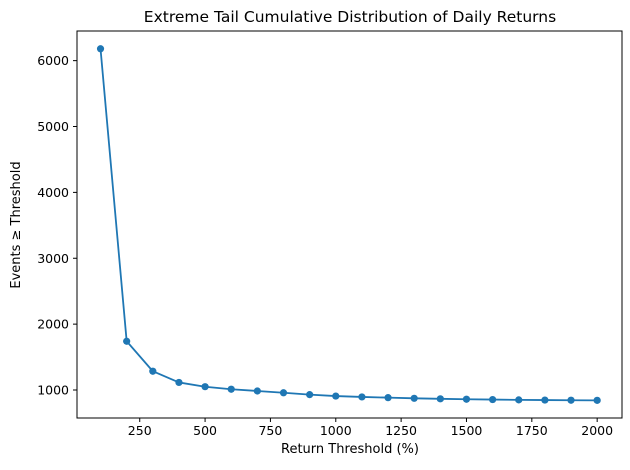  Describe the element at coordinates (336, 430) in the screenshot. I see `x-tick-label: 1000` at that location.